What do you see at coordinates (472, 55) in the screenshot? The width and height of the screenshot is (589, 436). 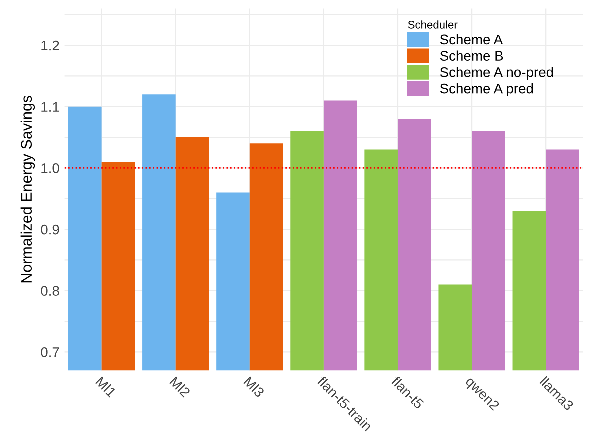 I see `legend-label: Scheme B` at bounding box center [472, 55].